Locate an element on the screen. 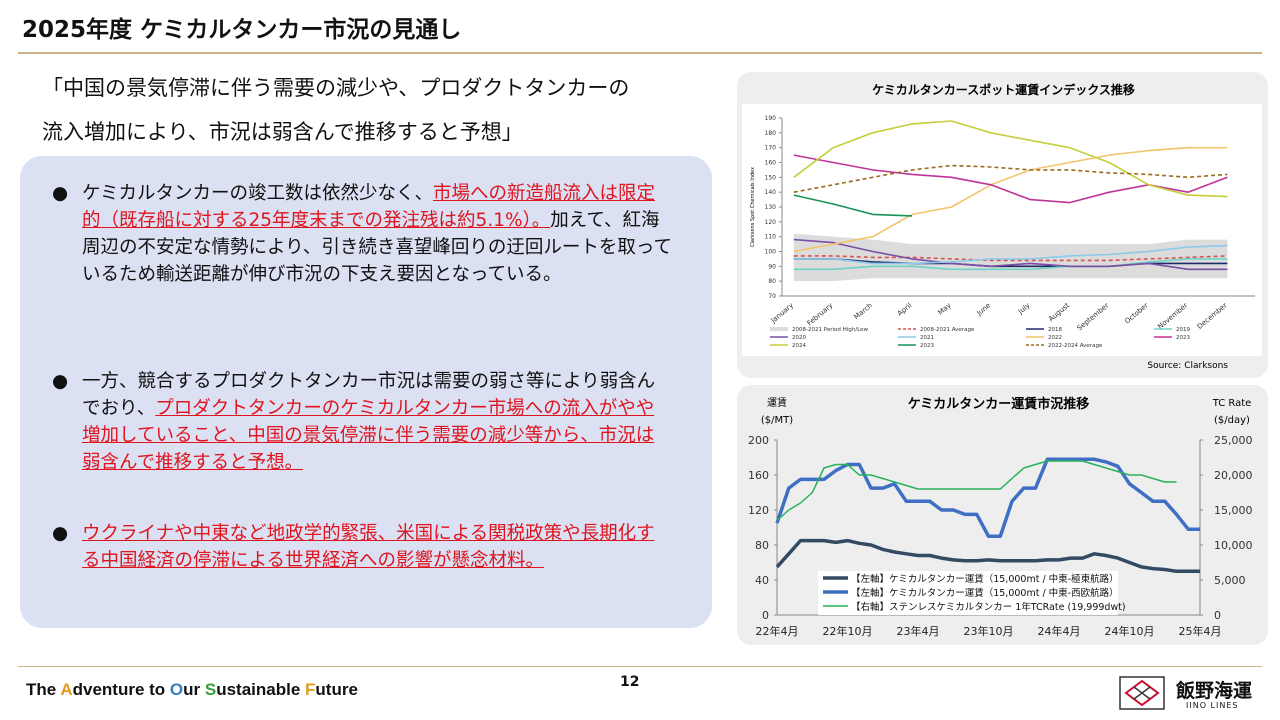 The image size is (1280, 720). slogan: The Adventure to Our Sustainable Future is located at coordinates (192, 690).